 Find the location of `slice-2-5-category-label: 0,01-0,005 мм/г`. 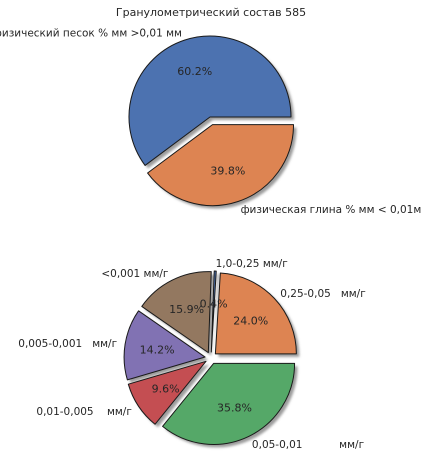

slice-2-5-category-label: 0,01-0,005 мм/г is located at coordinates (83, 412).